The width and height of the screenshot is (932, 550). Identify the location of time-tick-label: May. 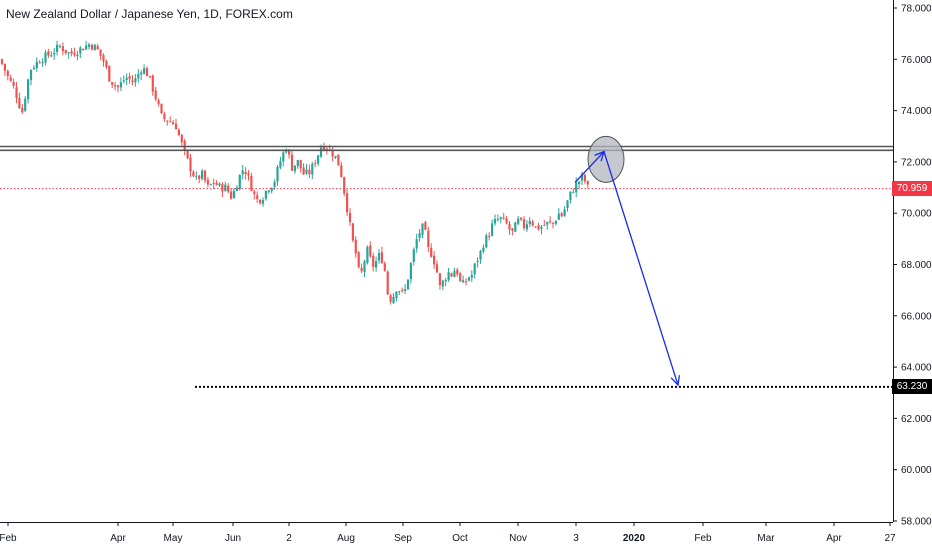
(173, 538).